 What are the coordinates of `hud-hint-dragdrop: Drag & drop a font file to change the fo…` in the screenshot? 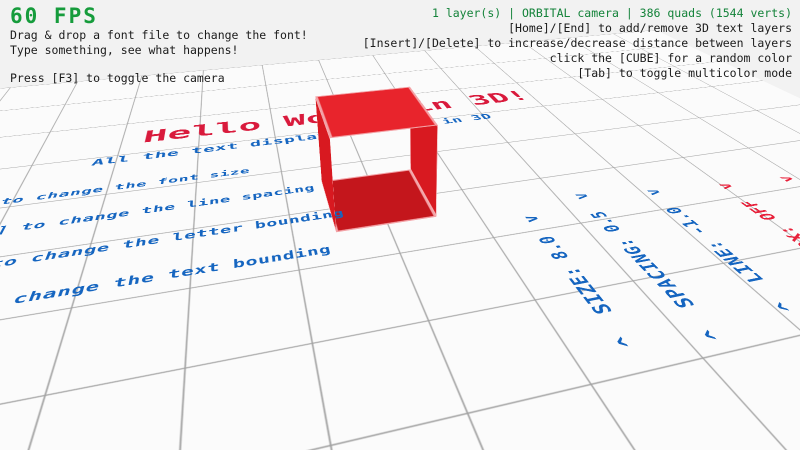 It's located at (159, 35).